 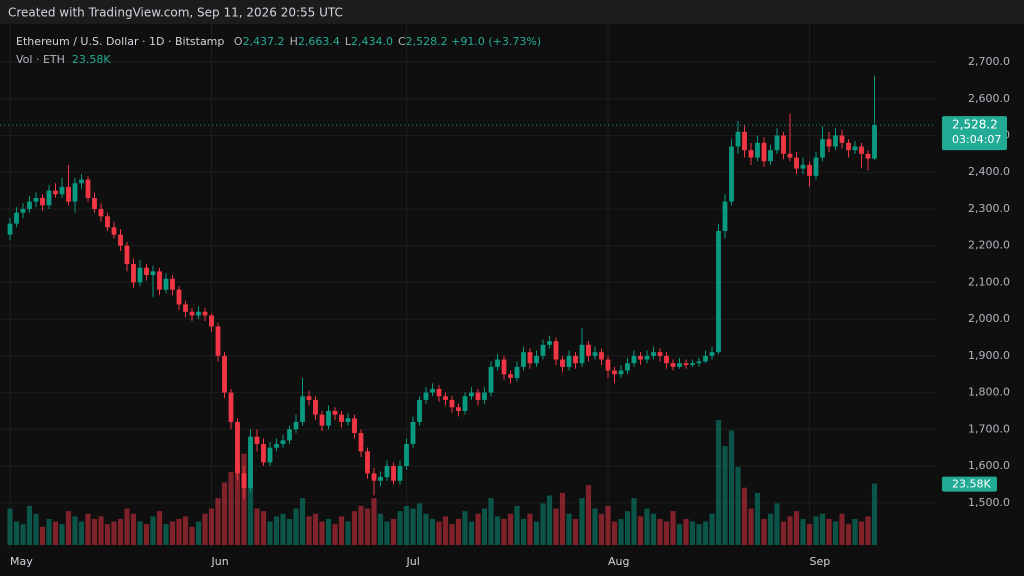 I want to click on y-tick-label: 1,700.0, so click(x=989, y=428).